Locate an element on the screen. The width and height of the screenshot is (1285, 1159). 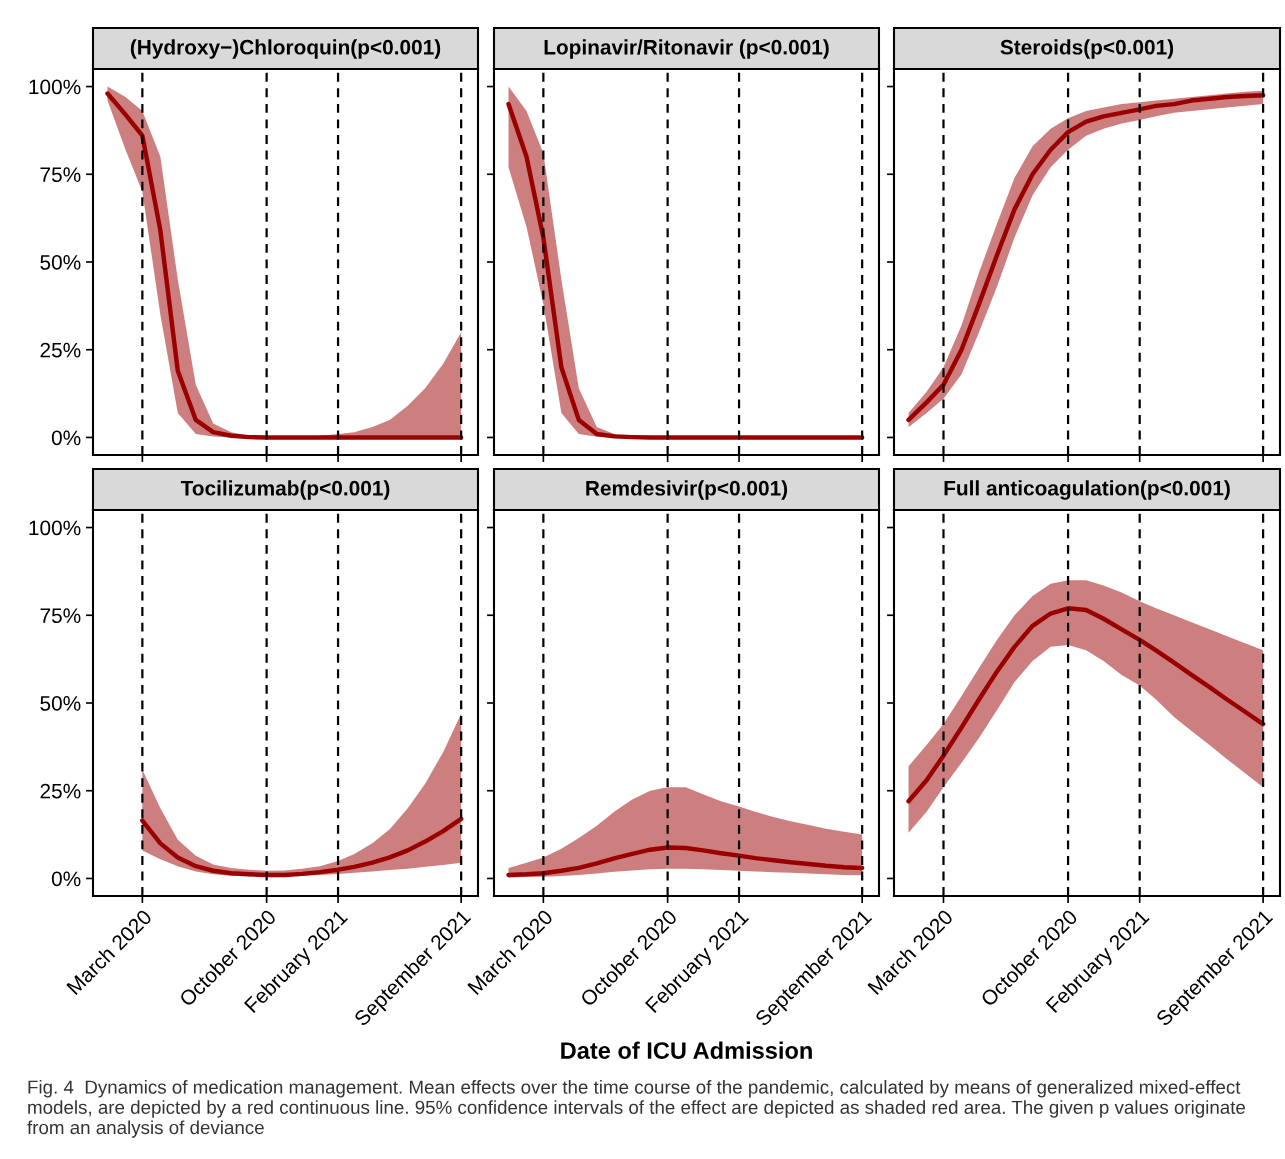
caption: Fig. 4 Dynamics of medication management. Mean effects over the time course of the pandemic, calculated by means of generalized mixed-effect models, are depicted by a red continuous line. 95% confidence intervals of the effect are depicted as shaded red area. The given p values originate from an analysis of deviance is located at coordinates (636, 1109).